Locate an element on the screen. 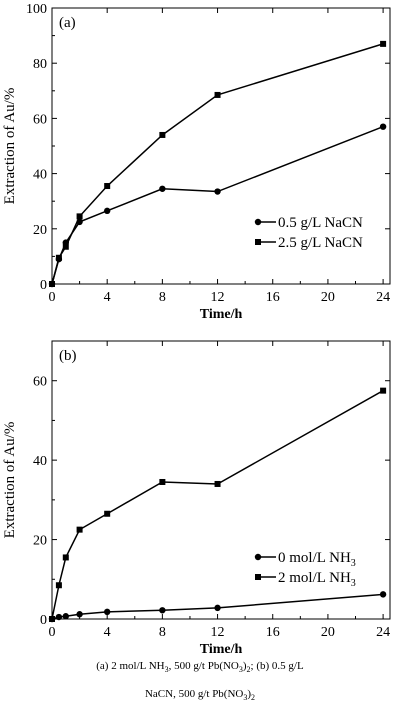 Image resolution: width=400 pixels, height=710 pixels. caption-text: (a) 2 mol/L NH is located at coordinates (130, 666).